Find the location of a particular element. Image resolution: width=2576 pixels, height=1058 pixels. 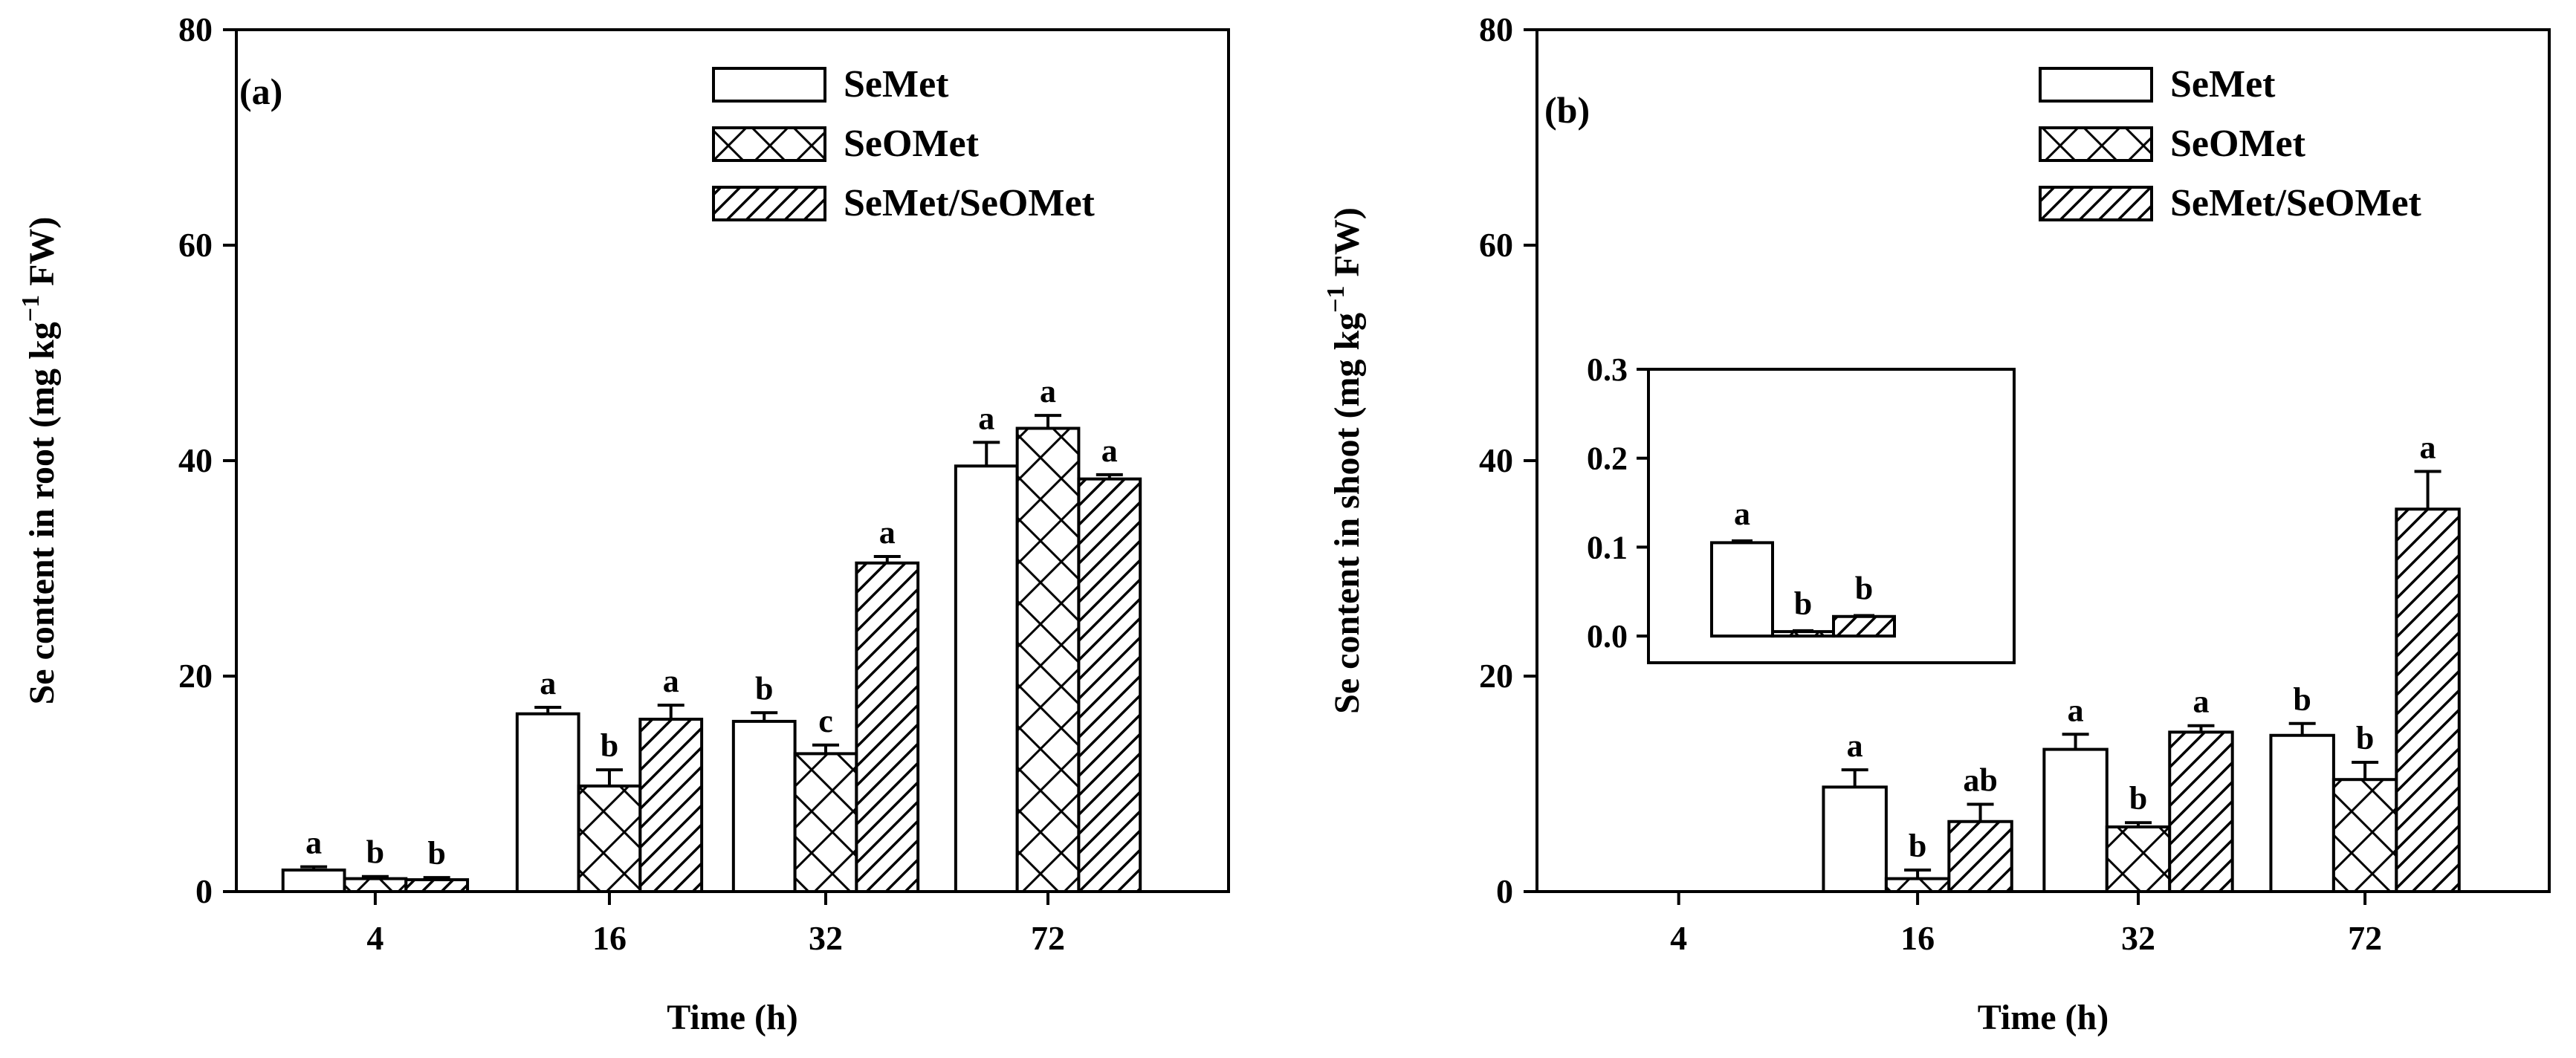

significance-label: c is located at coordinates (825, 721).